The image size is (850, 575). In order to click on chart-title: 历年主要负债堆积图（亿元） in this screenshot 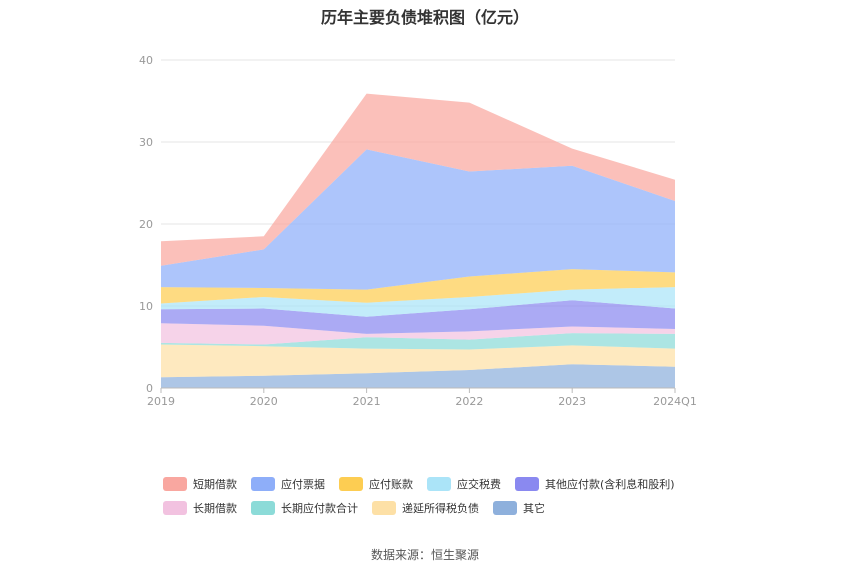, I will do `click(424, 17)`.